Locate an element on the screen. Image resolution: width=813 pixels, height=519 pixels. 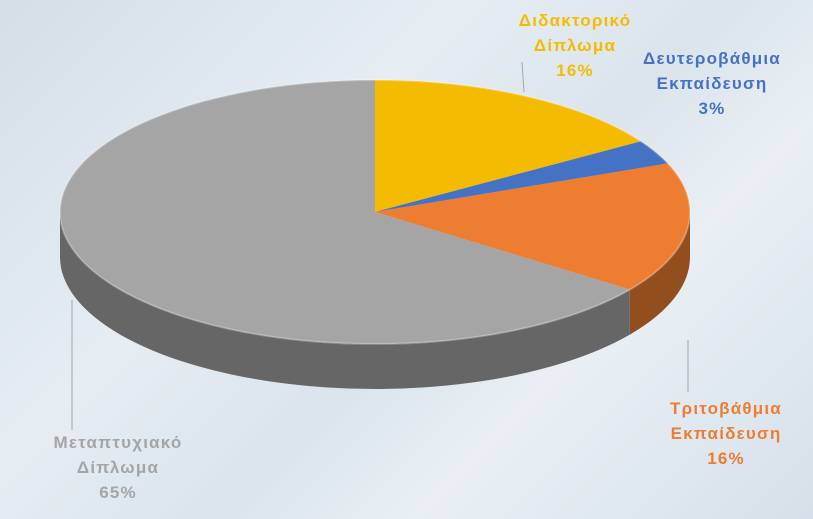
data-label: Δευτεροβάθμια Εκπαίδευση 3% is located at coordinates (712, 83).